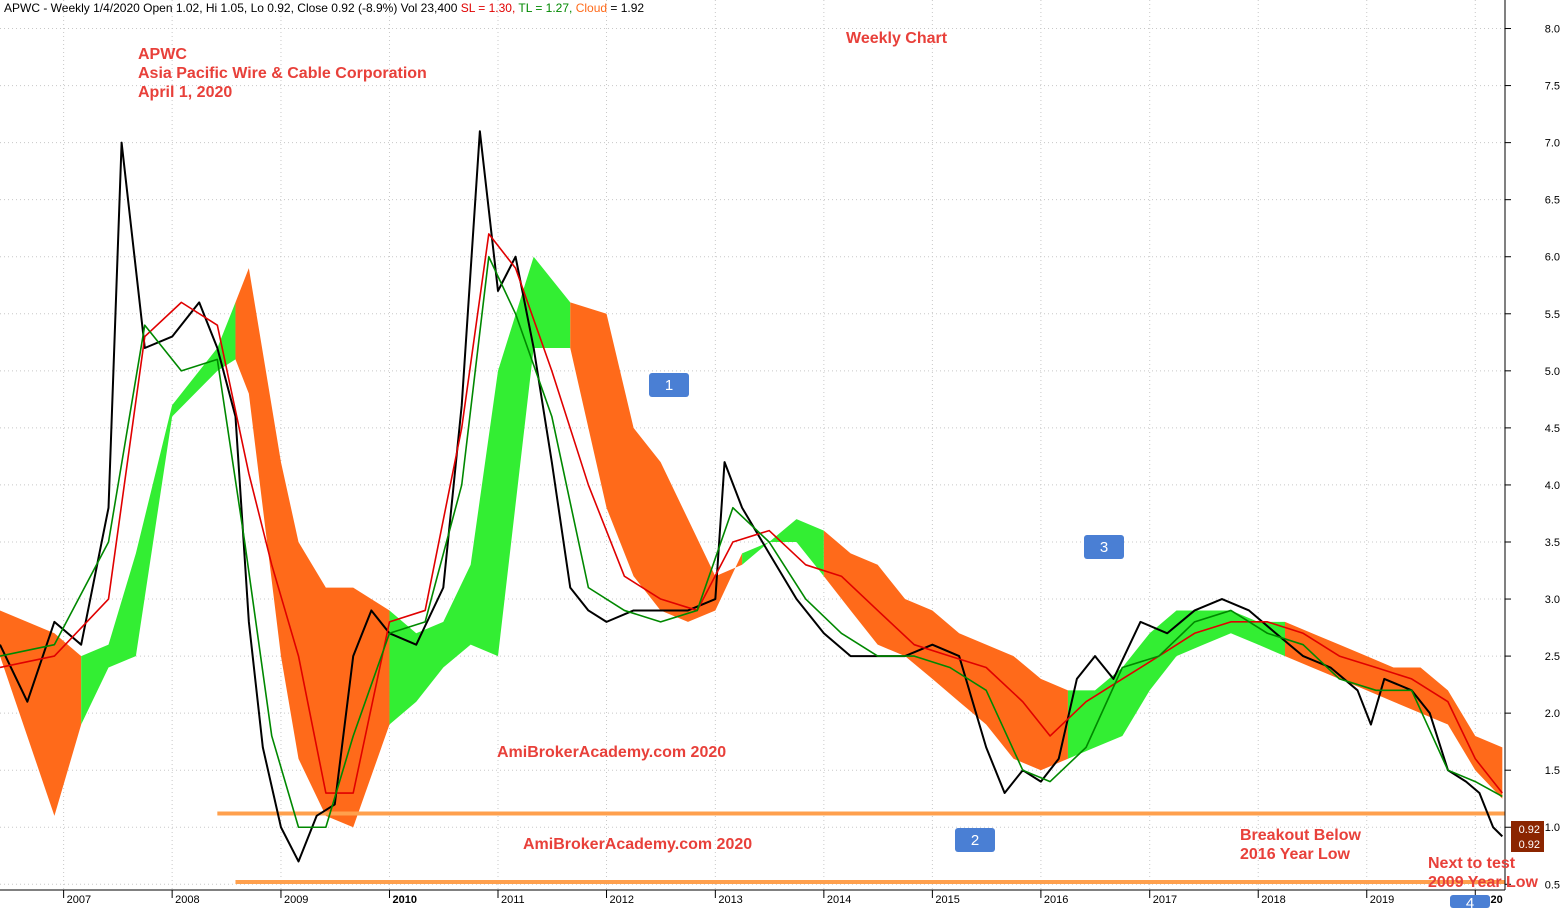 The width and height of the screenshot is (1564, 913). I want to click on y-tick-label-9: 5.0, so click(1552, 372).